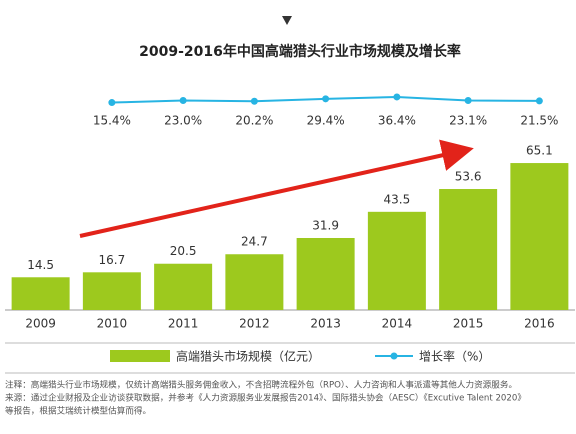 Image resolution: width=576 pixels, height=434 pixels. What do you see at coordinates (183, 121) in the screenshot?
I see `growth-label: 23.0%` at bounding box center [183, 121].